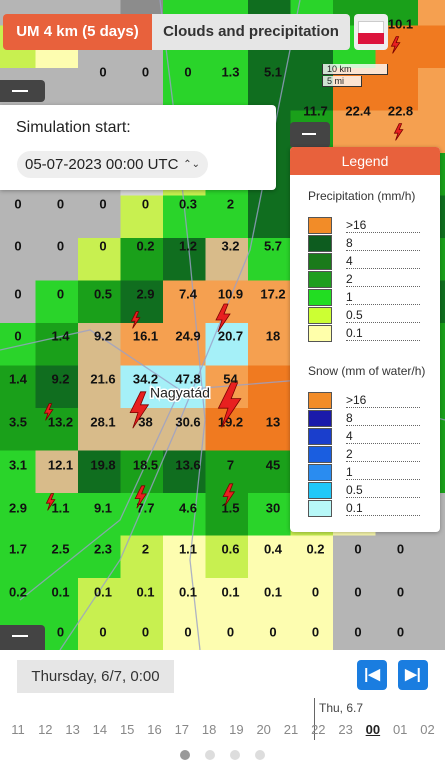  What do you see at coordinates (60, 548) in the screenshot?
I see `cell-value: 2.5` at bounding box center [60, 548].